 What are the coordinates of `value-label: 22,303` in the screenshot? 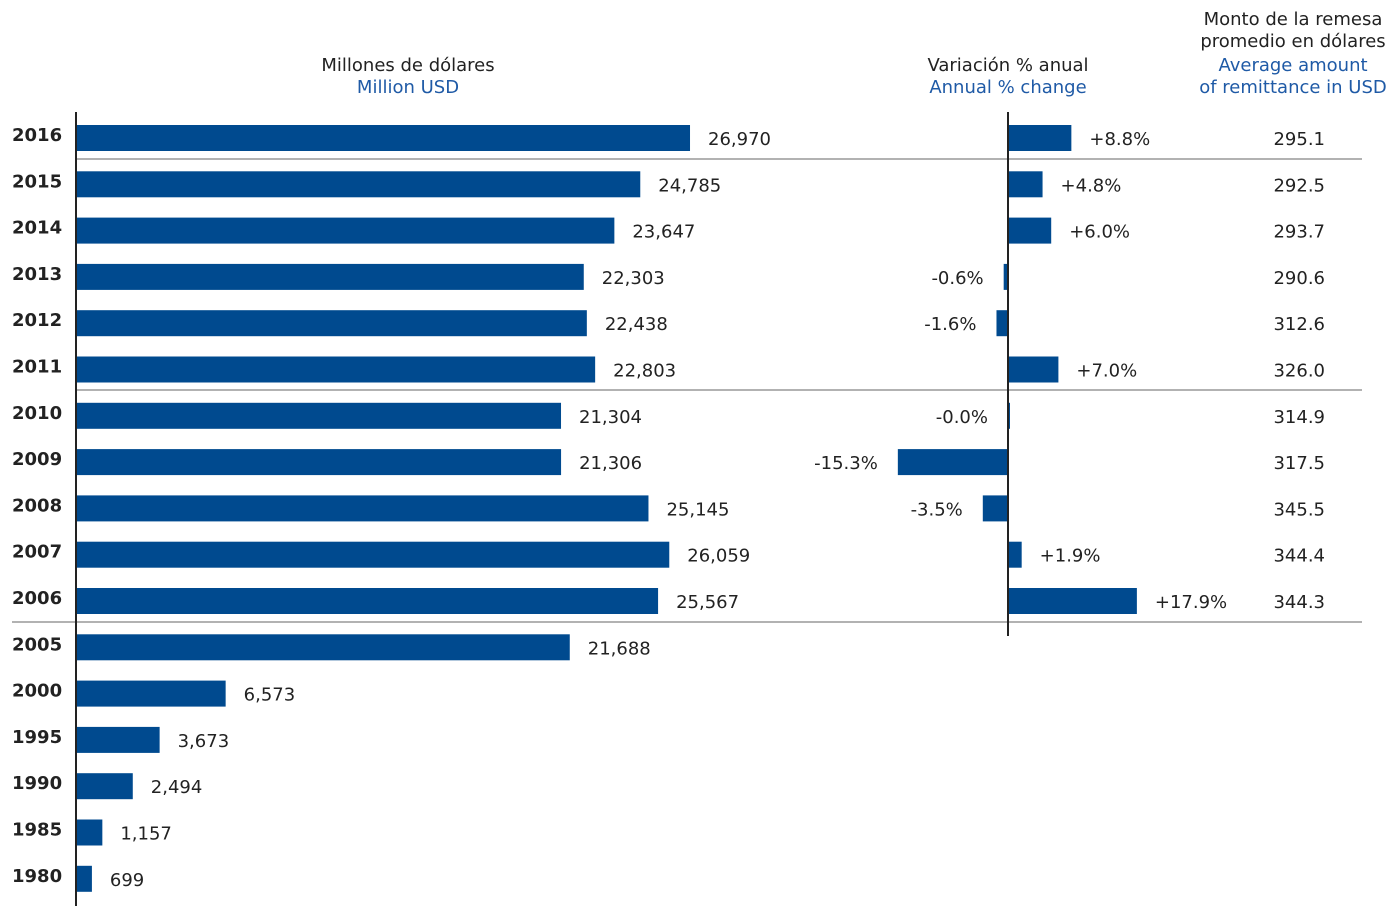 It's located at (633, 278).